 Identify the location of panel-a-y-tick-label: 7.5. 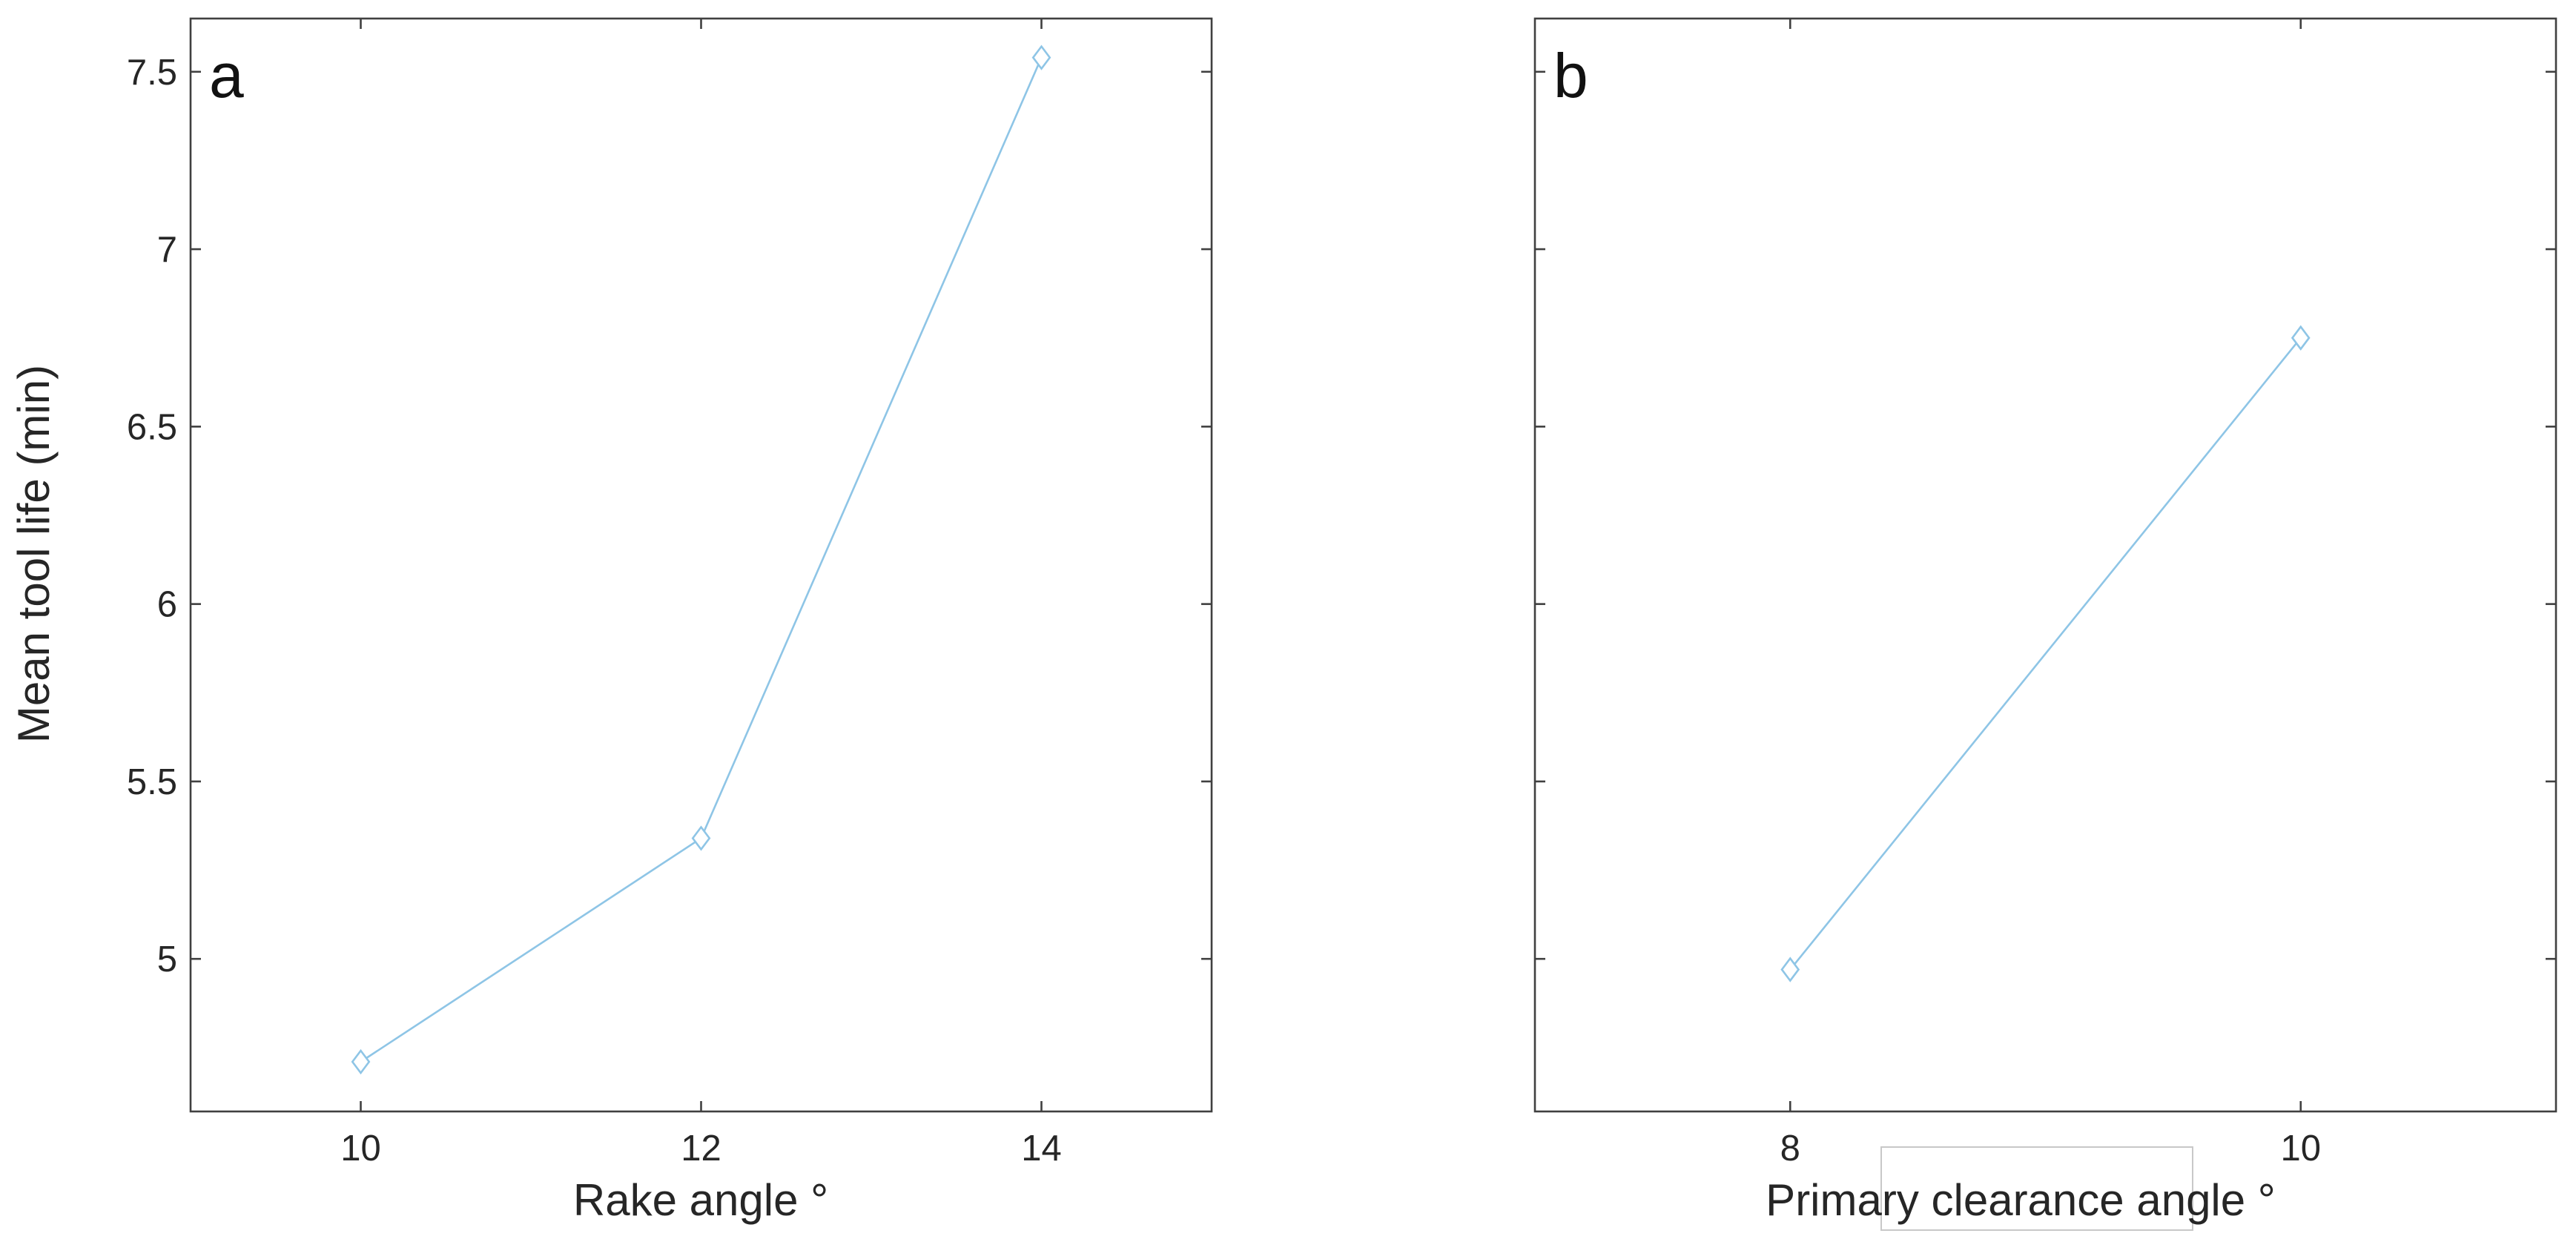
(152, 73).